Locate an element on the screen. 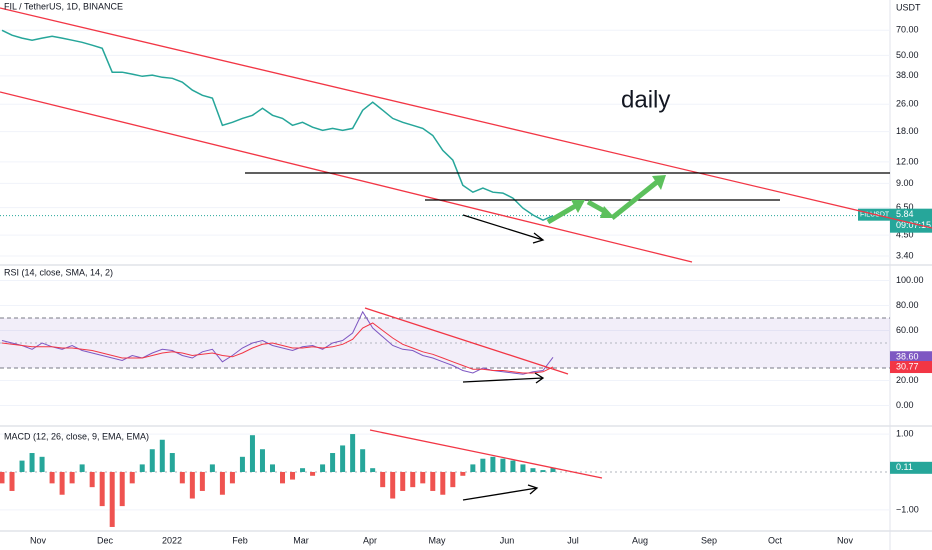  projection-arrow is located at coordinates (602, 202).